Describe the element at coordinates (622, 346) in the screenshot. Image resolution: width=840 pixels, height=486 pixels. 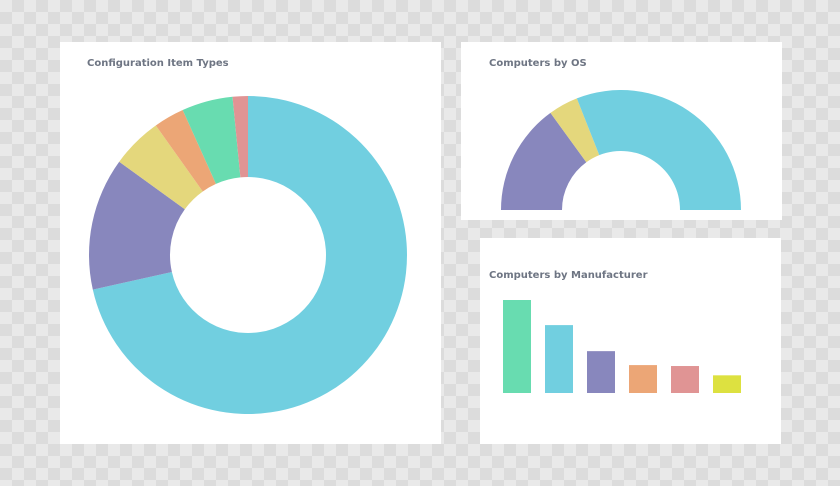
I see `manufacturer-bar-chart` at that location.